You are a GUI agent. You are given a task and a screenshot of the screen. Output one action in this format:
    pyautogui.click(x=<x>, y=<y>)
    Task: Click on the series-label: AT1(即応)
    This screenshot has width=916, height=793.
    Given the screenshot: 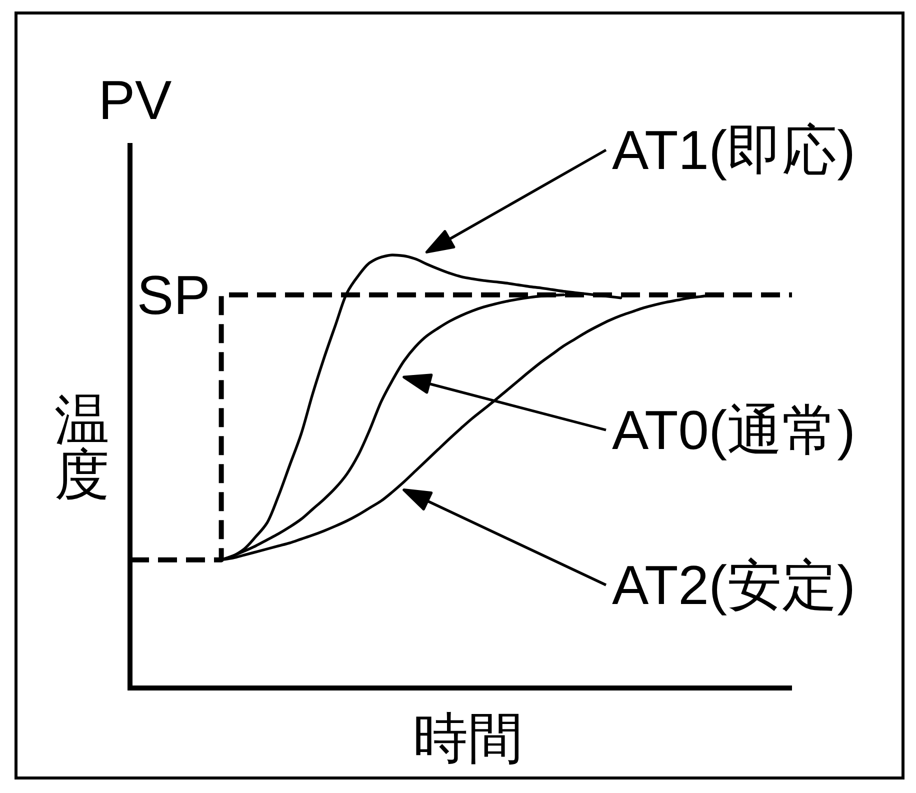 What is the action you would take?
    pyautogui.click(x=734, y=150)
    